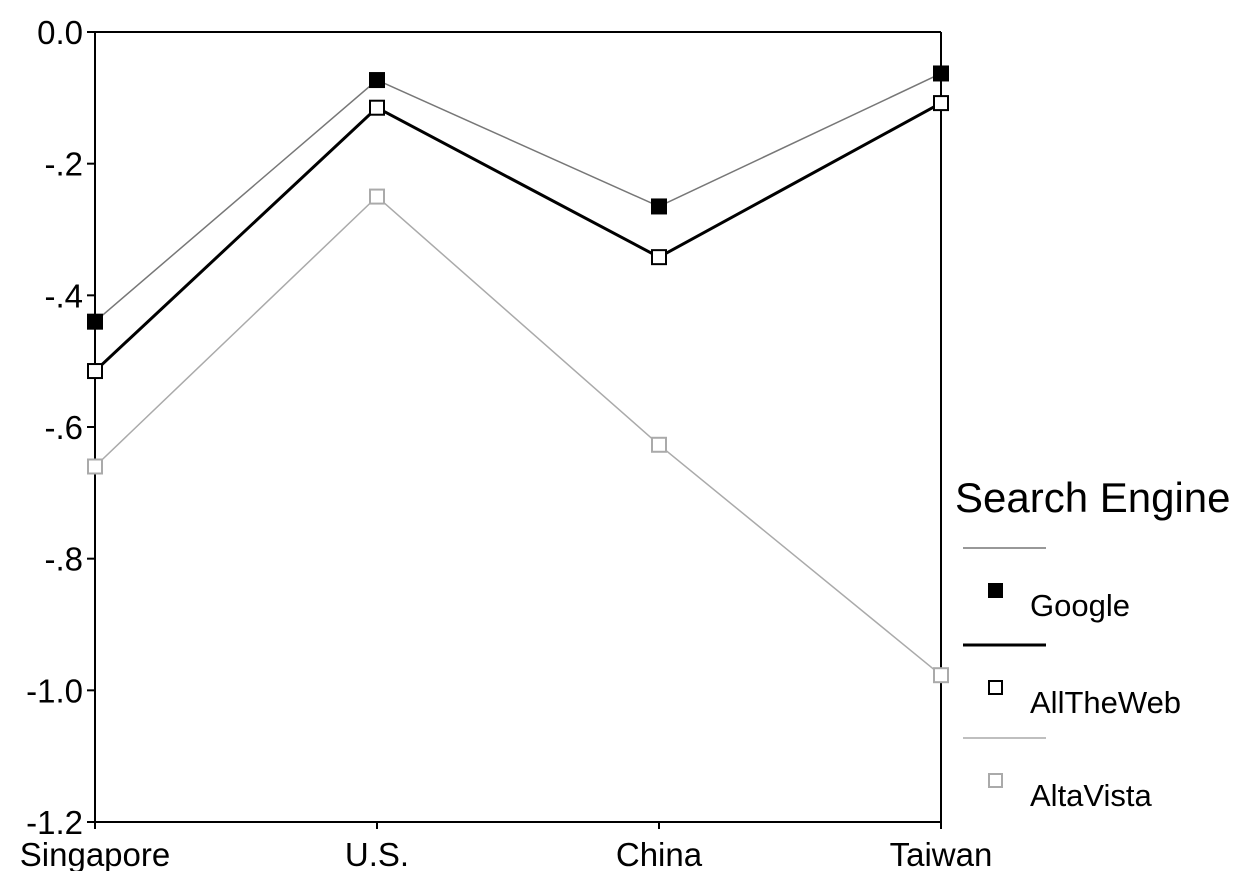 The height and width of the screenshot is (871, 1247). I want to click on legend-marker-alltheweb, so click(995, 687).